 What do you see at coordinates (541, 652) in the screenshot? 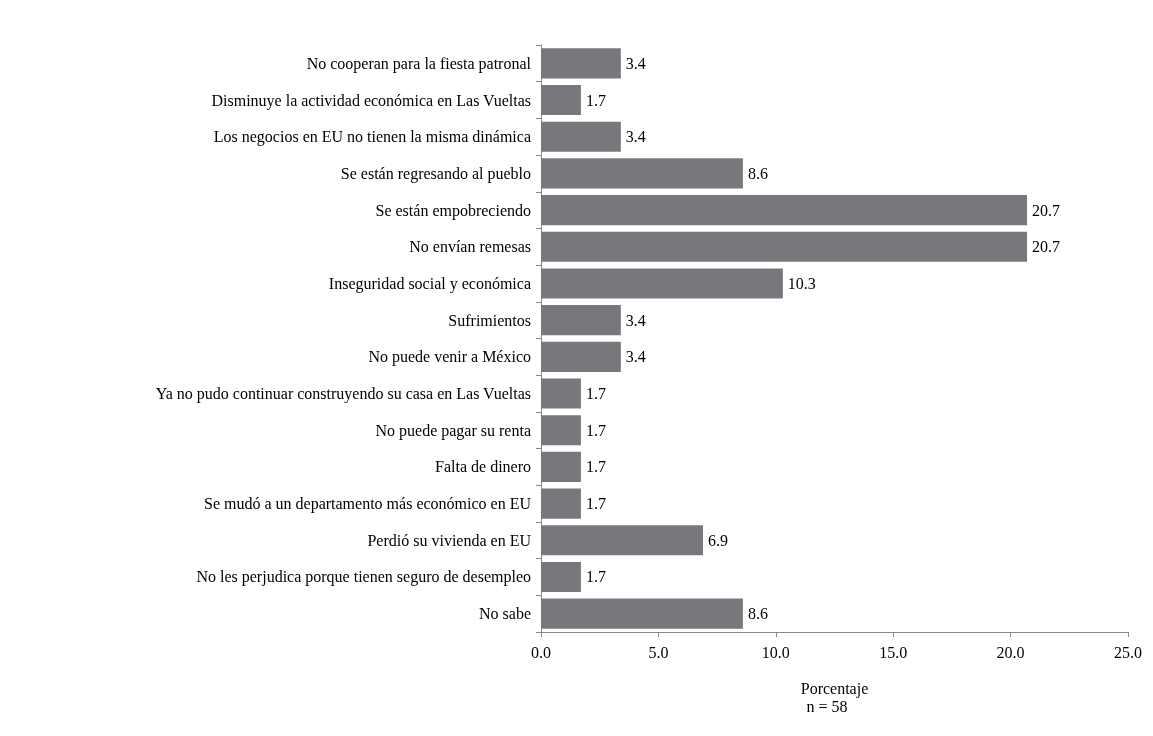
I see `x-tick-label: 0.0` at bounding box center [541, 652].